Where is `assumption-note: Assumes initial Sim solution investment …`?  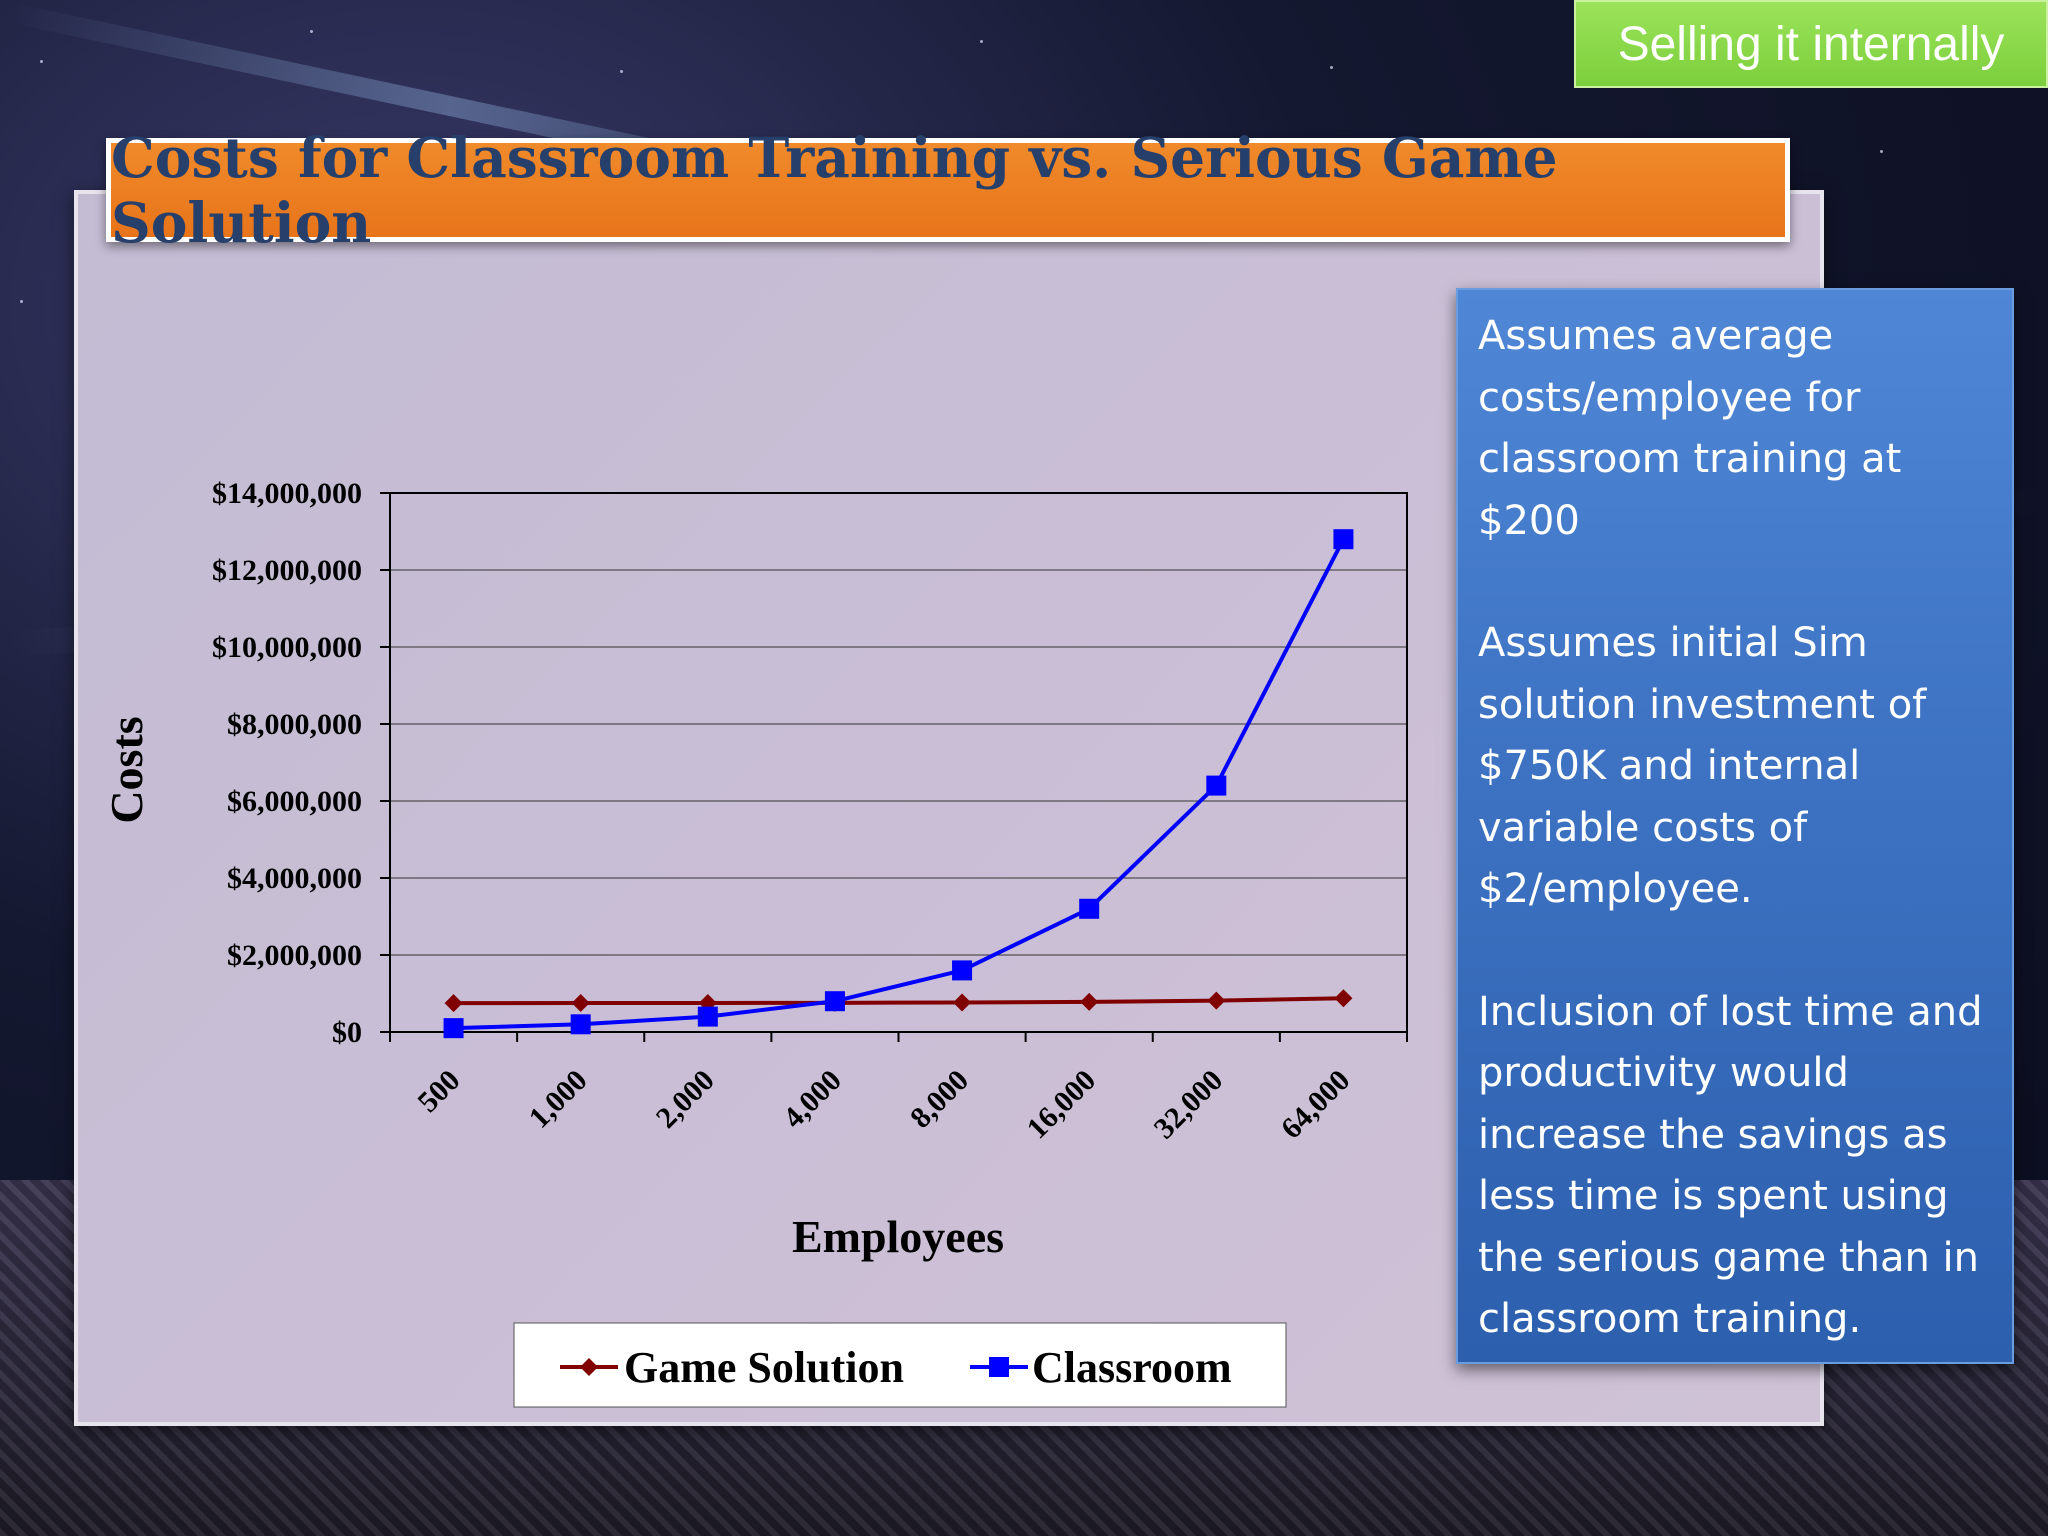 assumption-note: Assumes initial Sim solution investment … is located at coordinates (1702, 766).